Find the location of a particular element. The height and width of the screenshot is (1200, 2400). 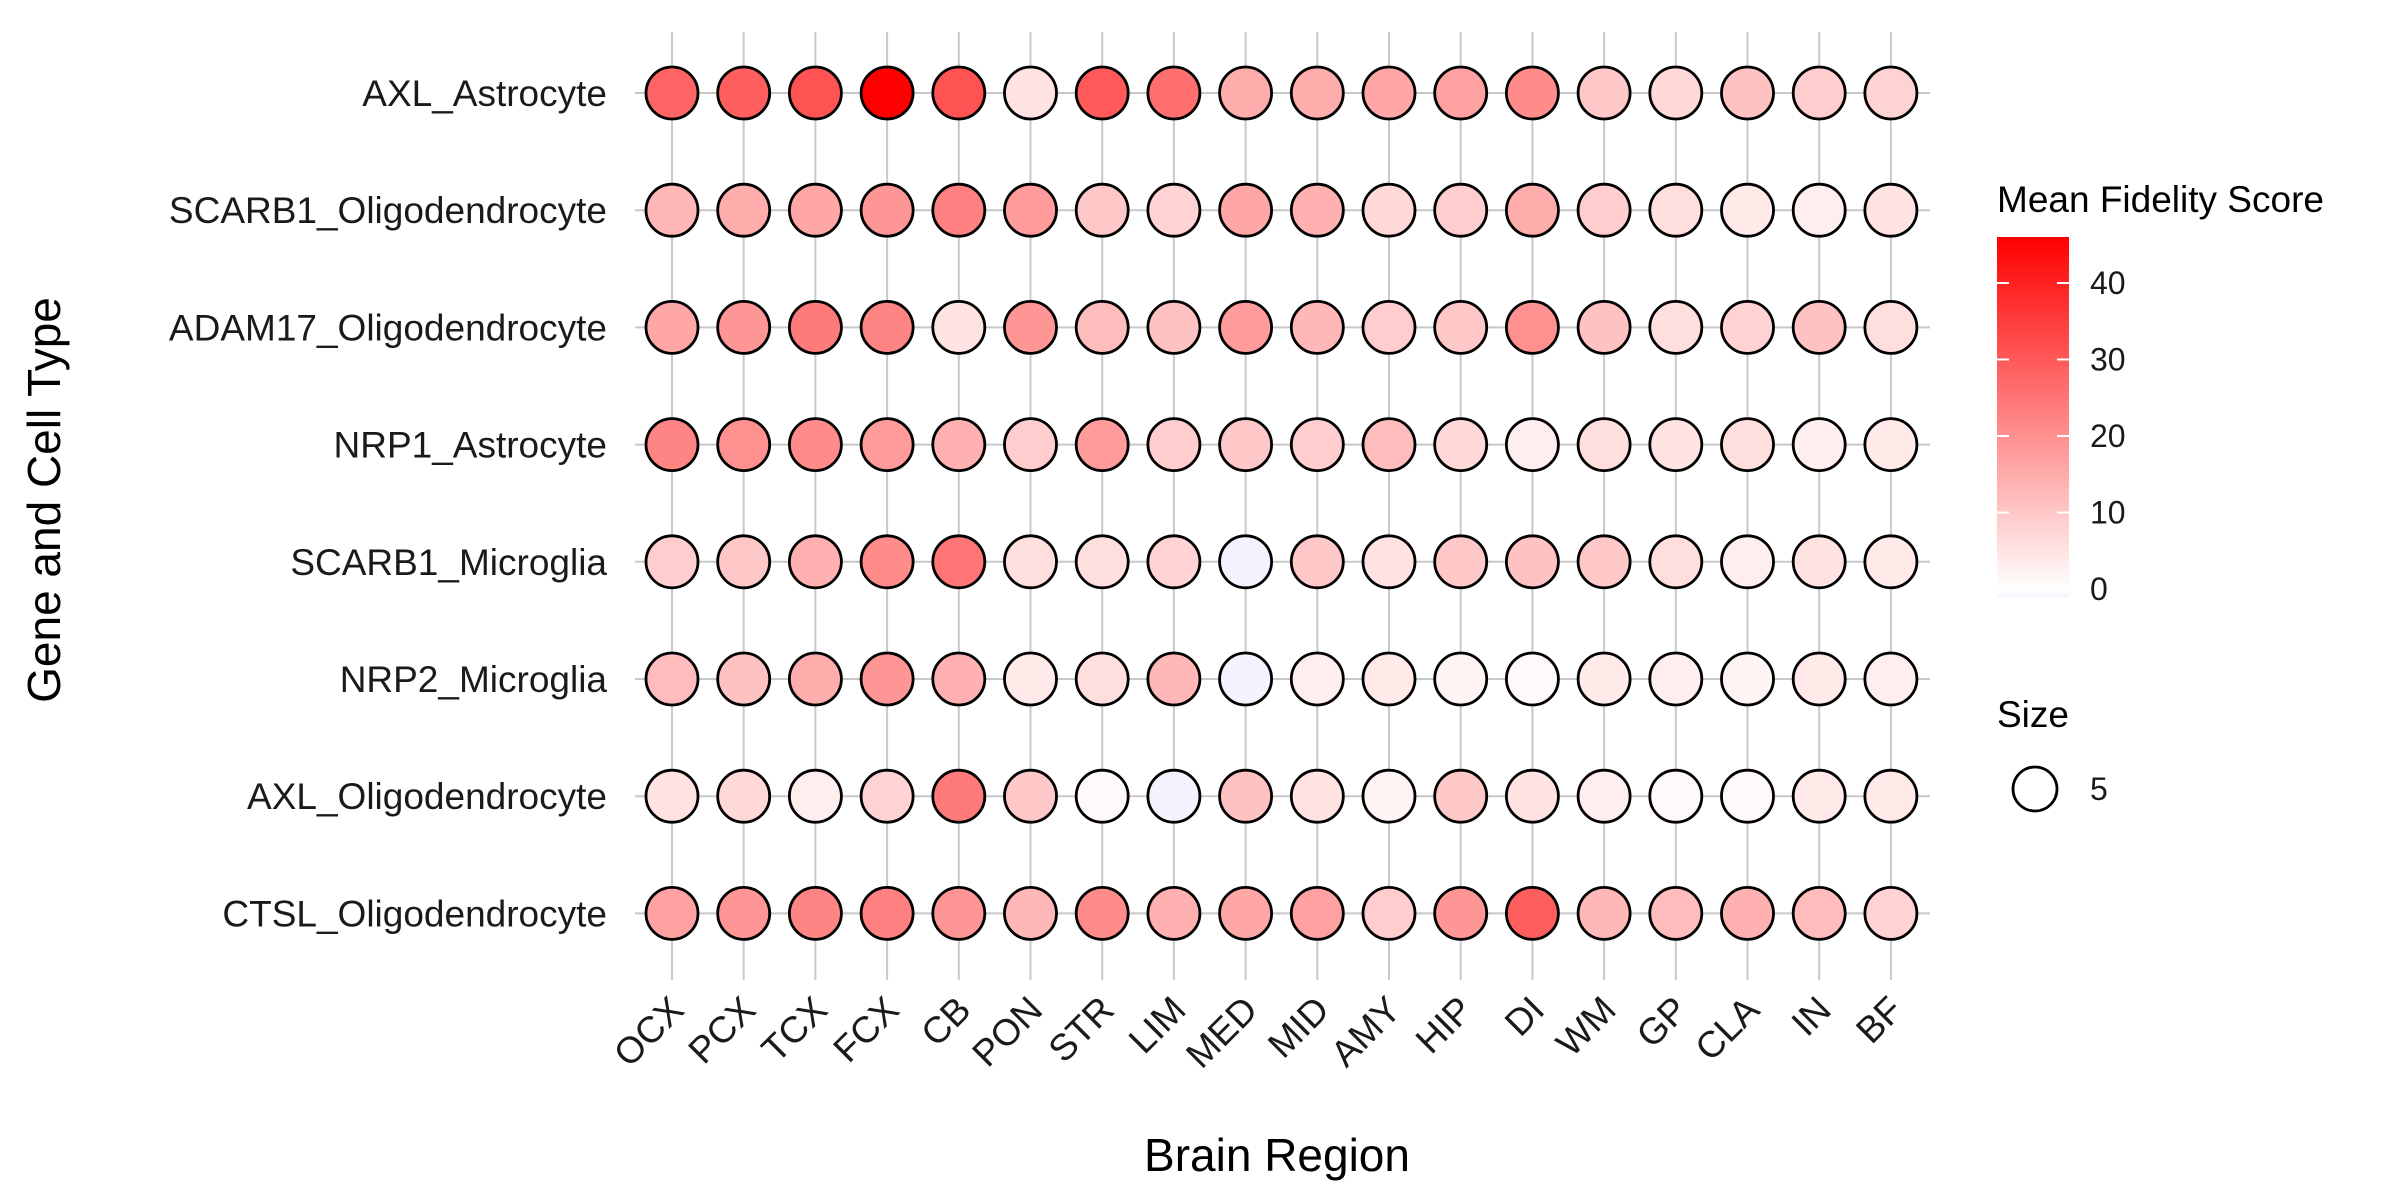

data-point-nrp2-microglia-cla is located at coordinates (1747, 679).